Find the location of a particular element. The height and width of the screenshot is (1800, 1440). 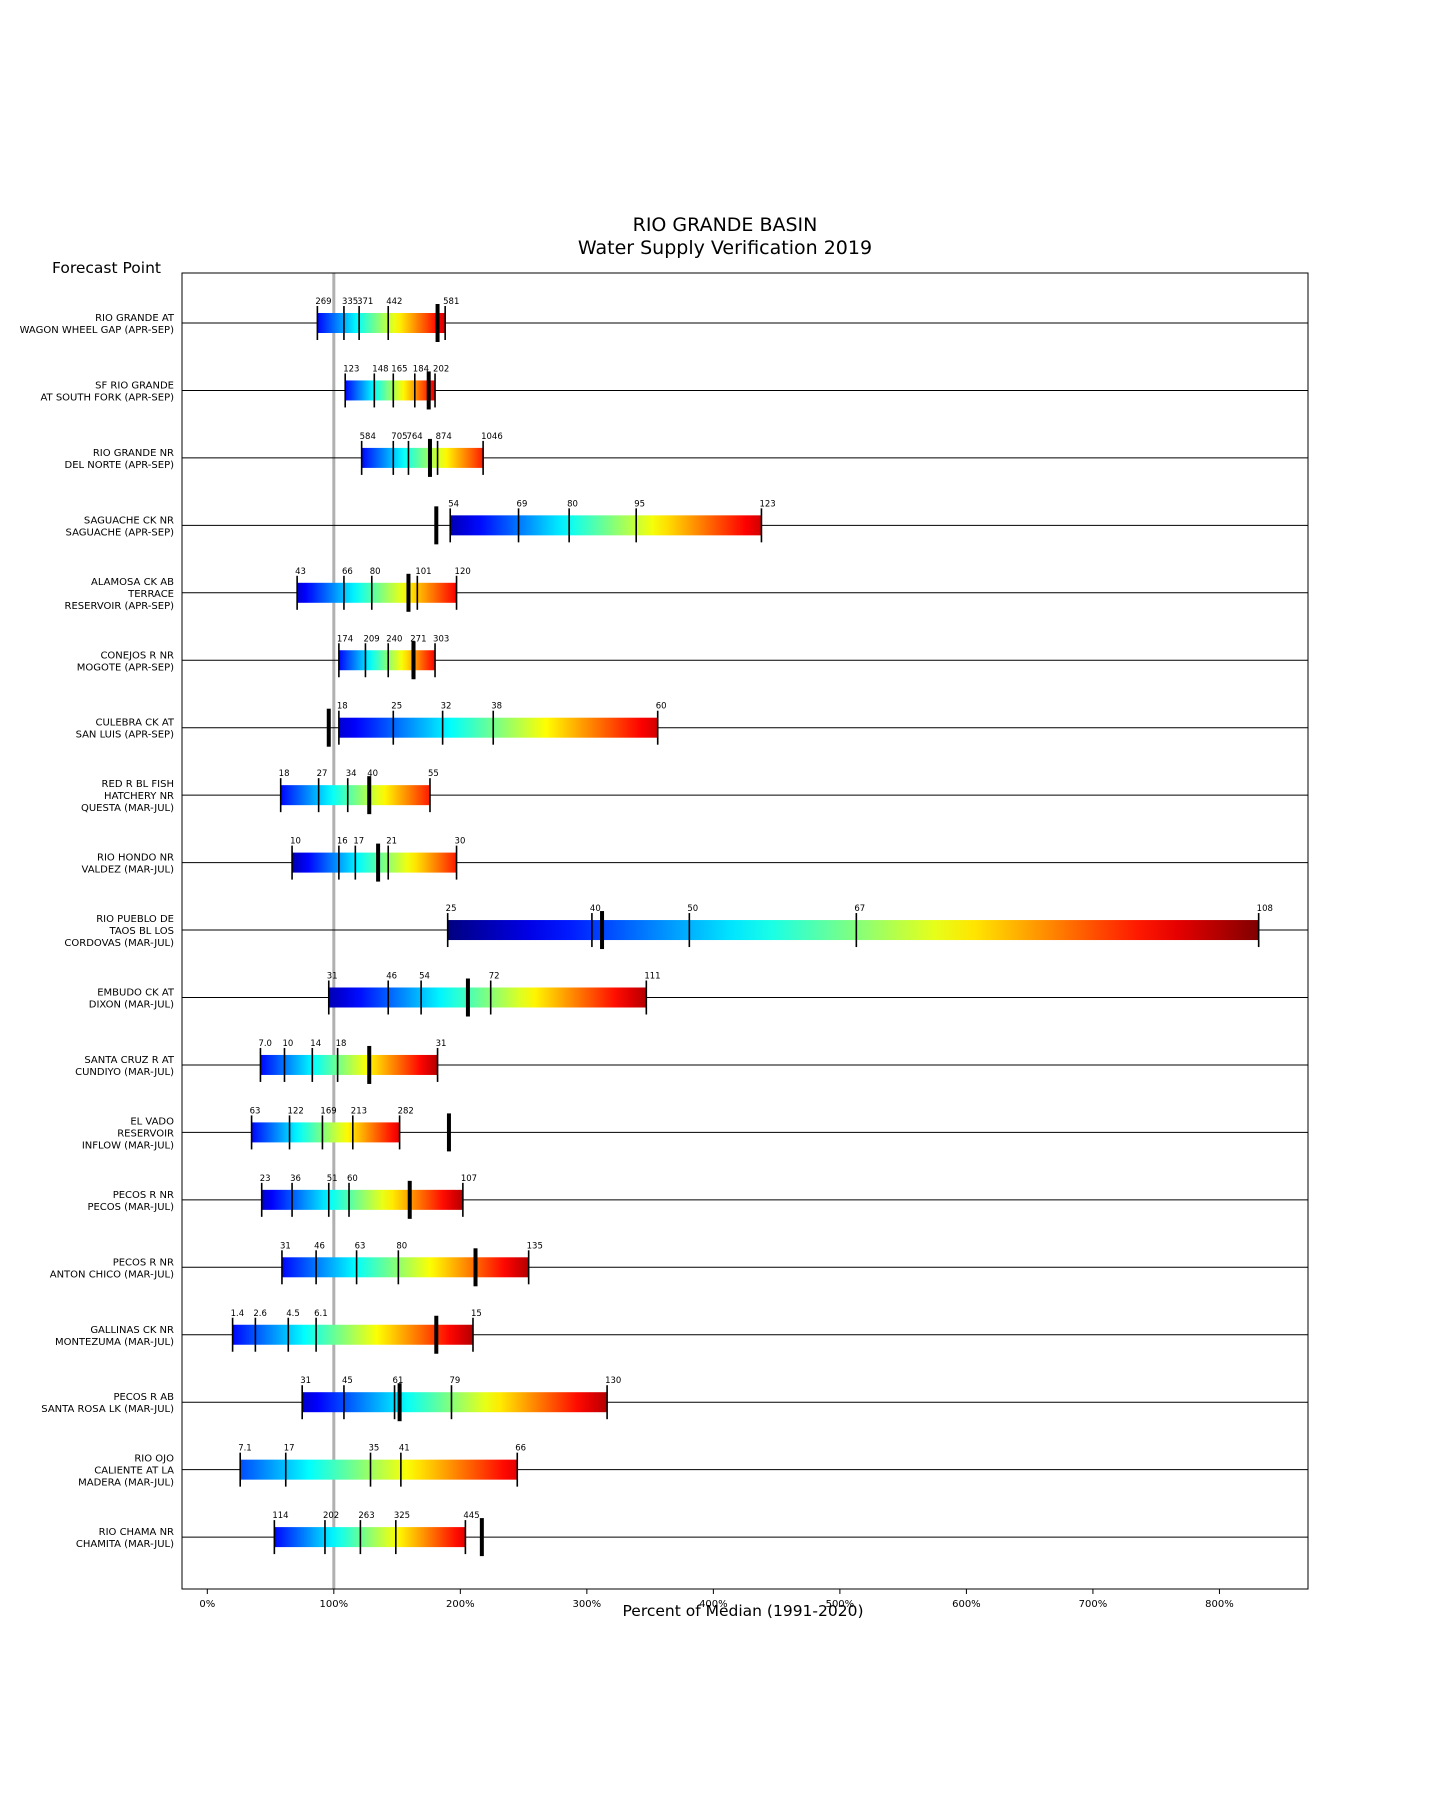

forecast-point-label: TERRACE is located at coordinates (150, 594).